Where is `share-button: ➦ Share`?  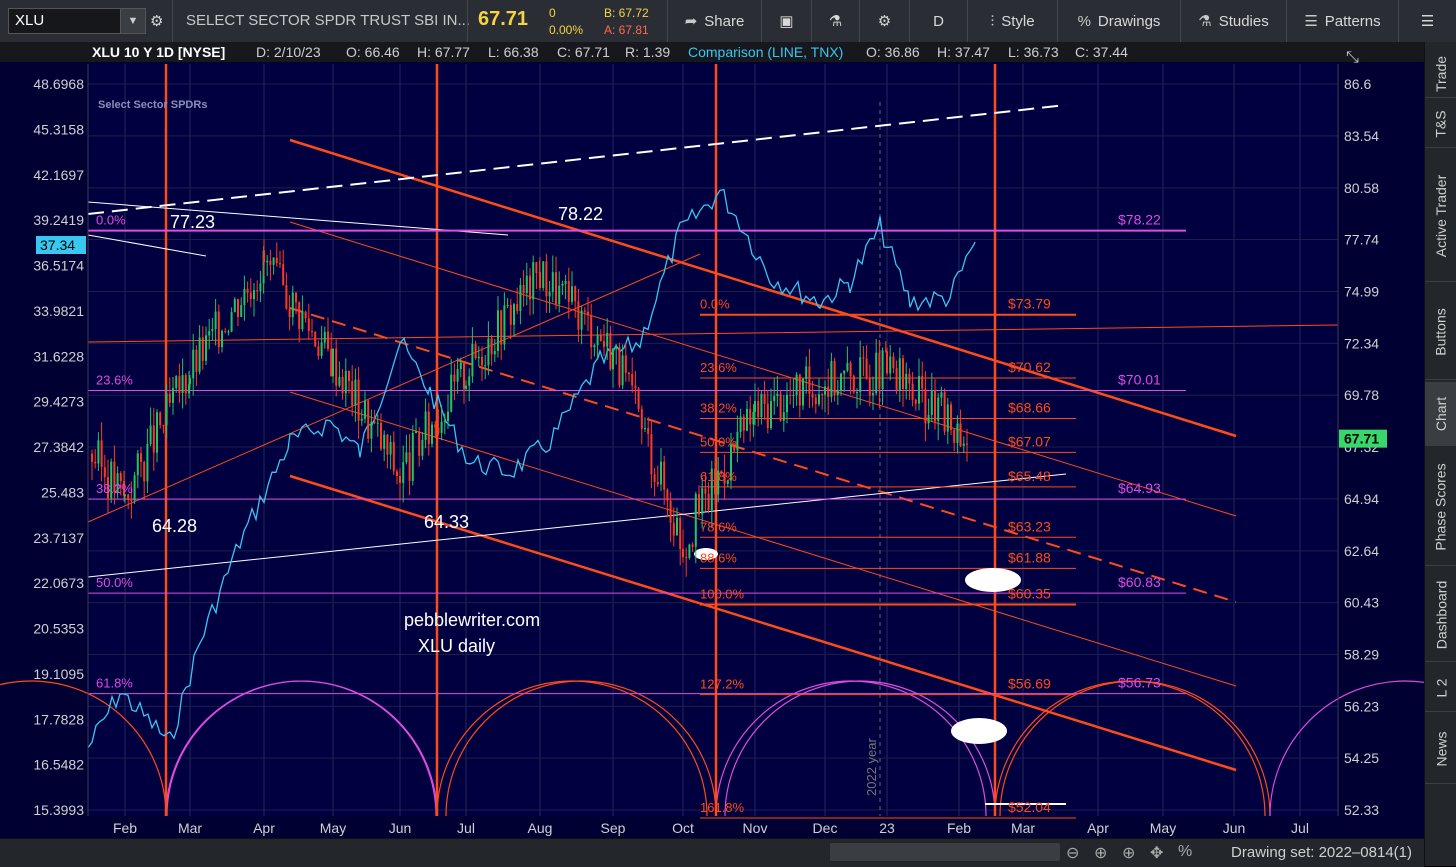
share-button: ➦ Share is located at coordinates (714, 21).